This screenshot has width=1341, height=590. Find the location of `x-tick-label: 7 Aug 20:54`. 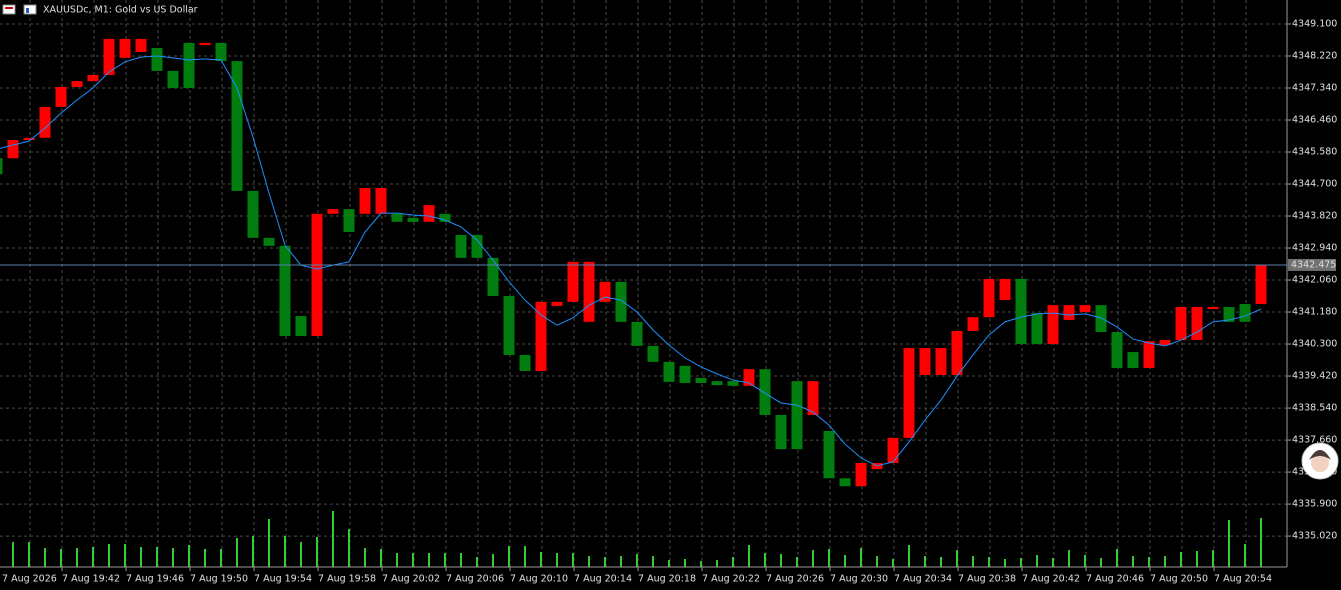

x-tick-label: 7 Aug 20:54 is located at coordinates (1243, 579).